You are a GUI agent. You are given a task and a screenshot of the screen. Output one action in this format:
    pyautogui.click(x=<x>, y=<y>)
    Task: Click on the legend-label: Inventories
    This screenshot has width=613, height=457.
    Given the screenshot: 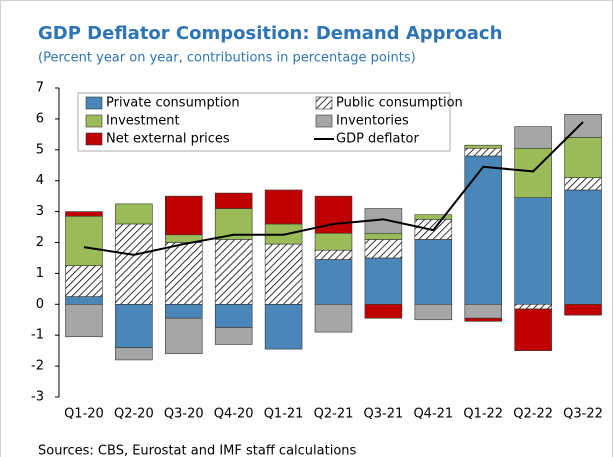 What is the action you would take?
    pyautogui.click(x=372, y=121)
    